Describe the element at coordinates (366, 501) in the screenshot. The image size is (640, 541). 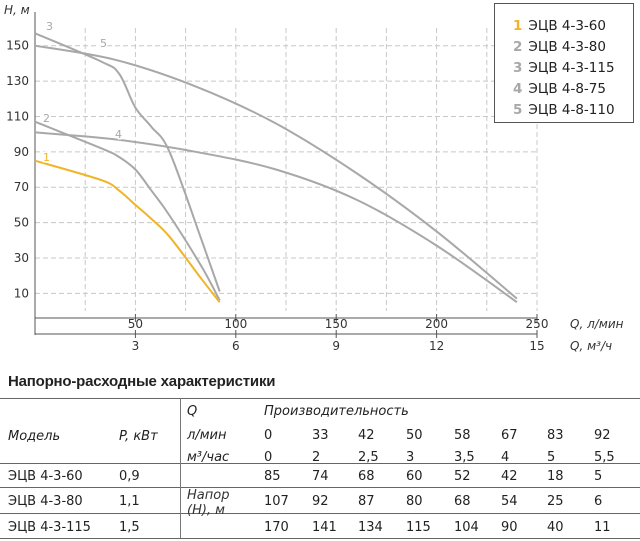
I see `row-head-value: 87` at that location.